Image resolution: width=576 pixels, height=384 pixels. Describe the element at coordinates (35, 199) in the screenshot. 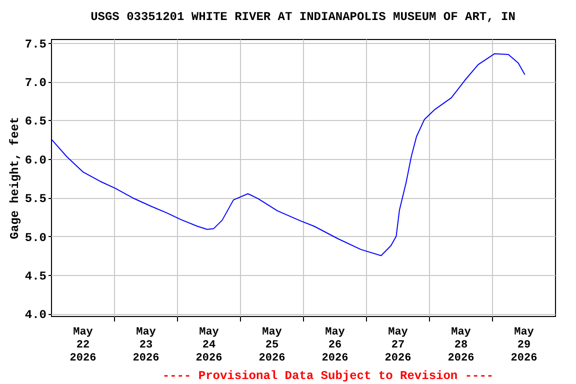

I see `y-tick-label: 5.5` at that location.